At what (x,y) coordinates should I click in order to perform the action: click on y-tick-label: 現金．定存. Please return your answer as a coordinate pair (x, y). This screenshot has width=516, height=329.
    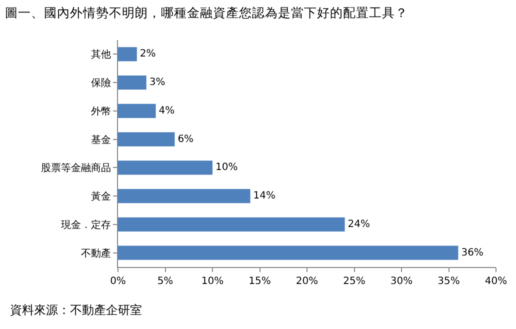
    Looking at the image, I should click on (86, 224).